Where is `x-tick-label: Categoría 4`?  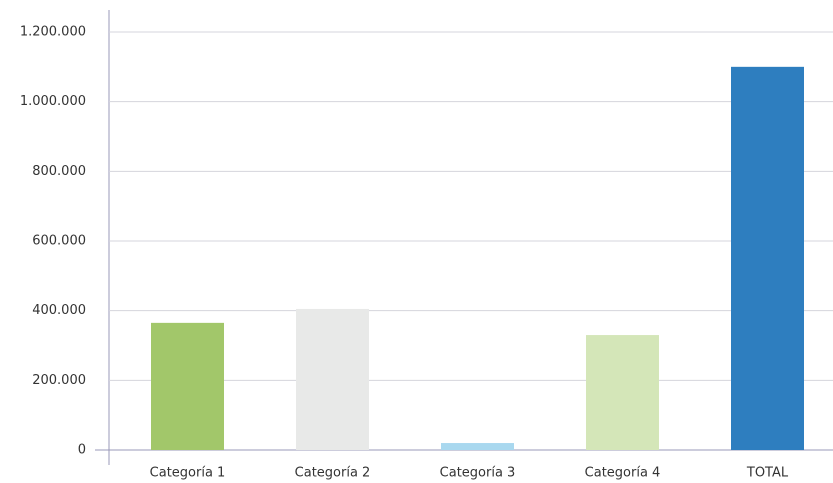 x-tick-label: Categoría 4 is located at coordinates (623, 473).